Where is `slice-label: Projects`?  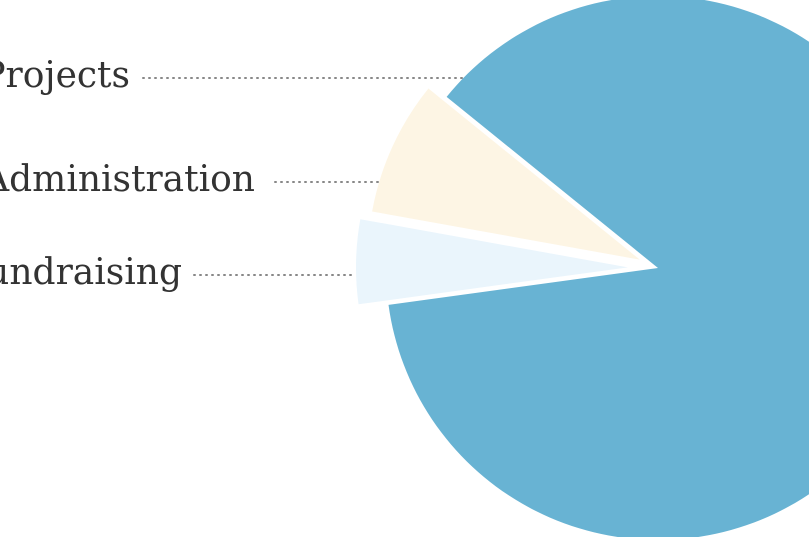 slice-label: Projects is located at coordinates (65, 75).